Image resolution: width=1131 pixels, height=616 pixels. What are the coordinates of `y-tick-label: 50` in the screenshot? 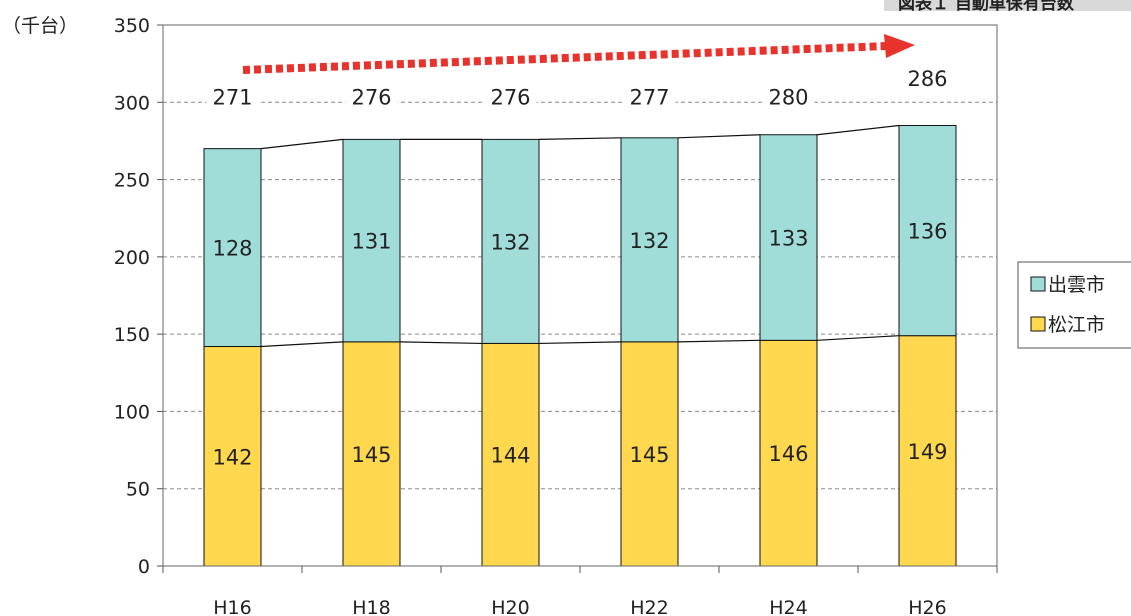 It's located at (138, 490).